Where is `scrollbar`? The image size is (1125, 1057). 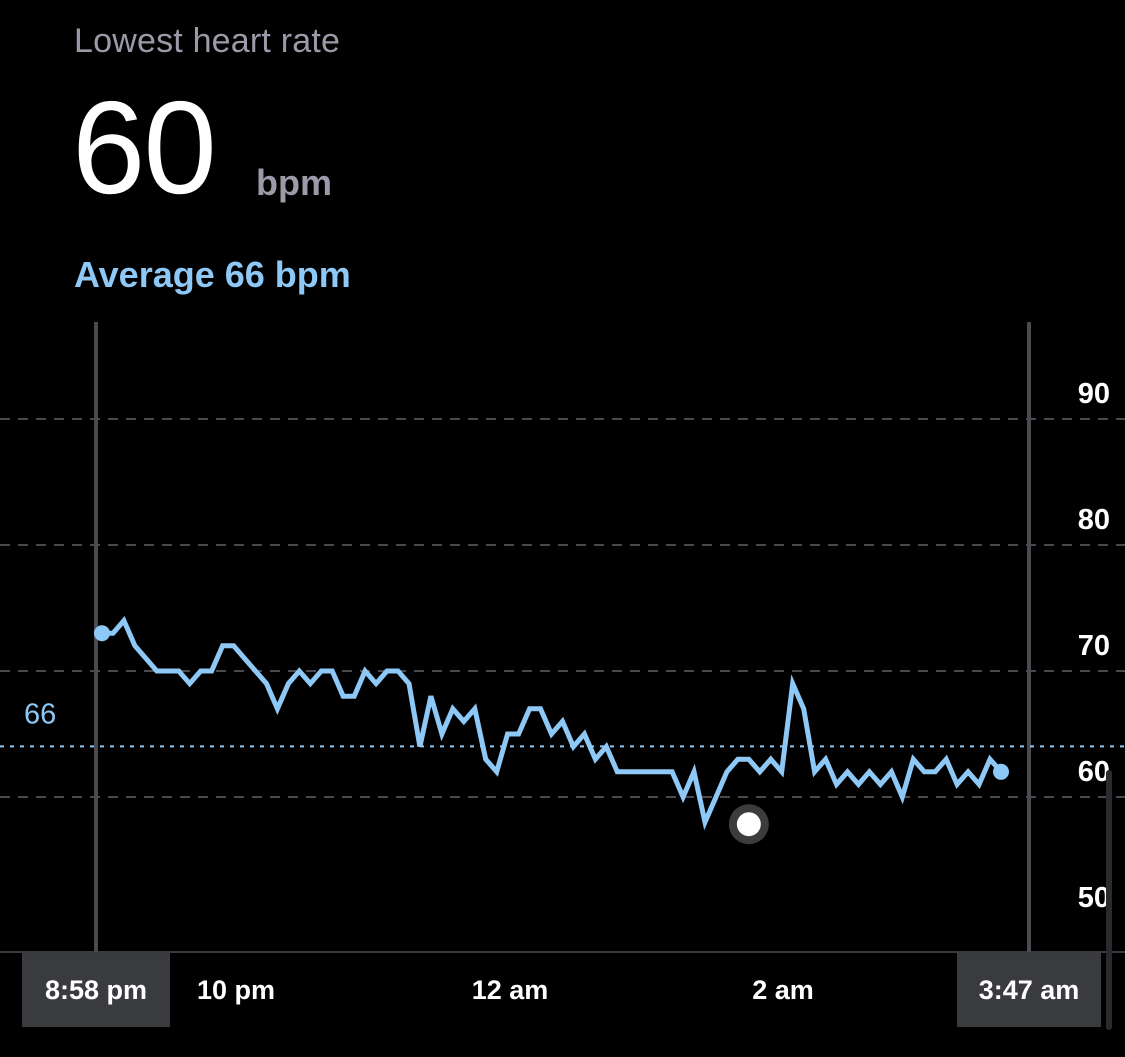 scrollbar is located at coordinates (1109, 900).